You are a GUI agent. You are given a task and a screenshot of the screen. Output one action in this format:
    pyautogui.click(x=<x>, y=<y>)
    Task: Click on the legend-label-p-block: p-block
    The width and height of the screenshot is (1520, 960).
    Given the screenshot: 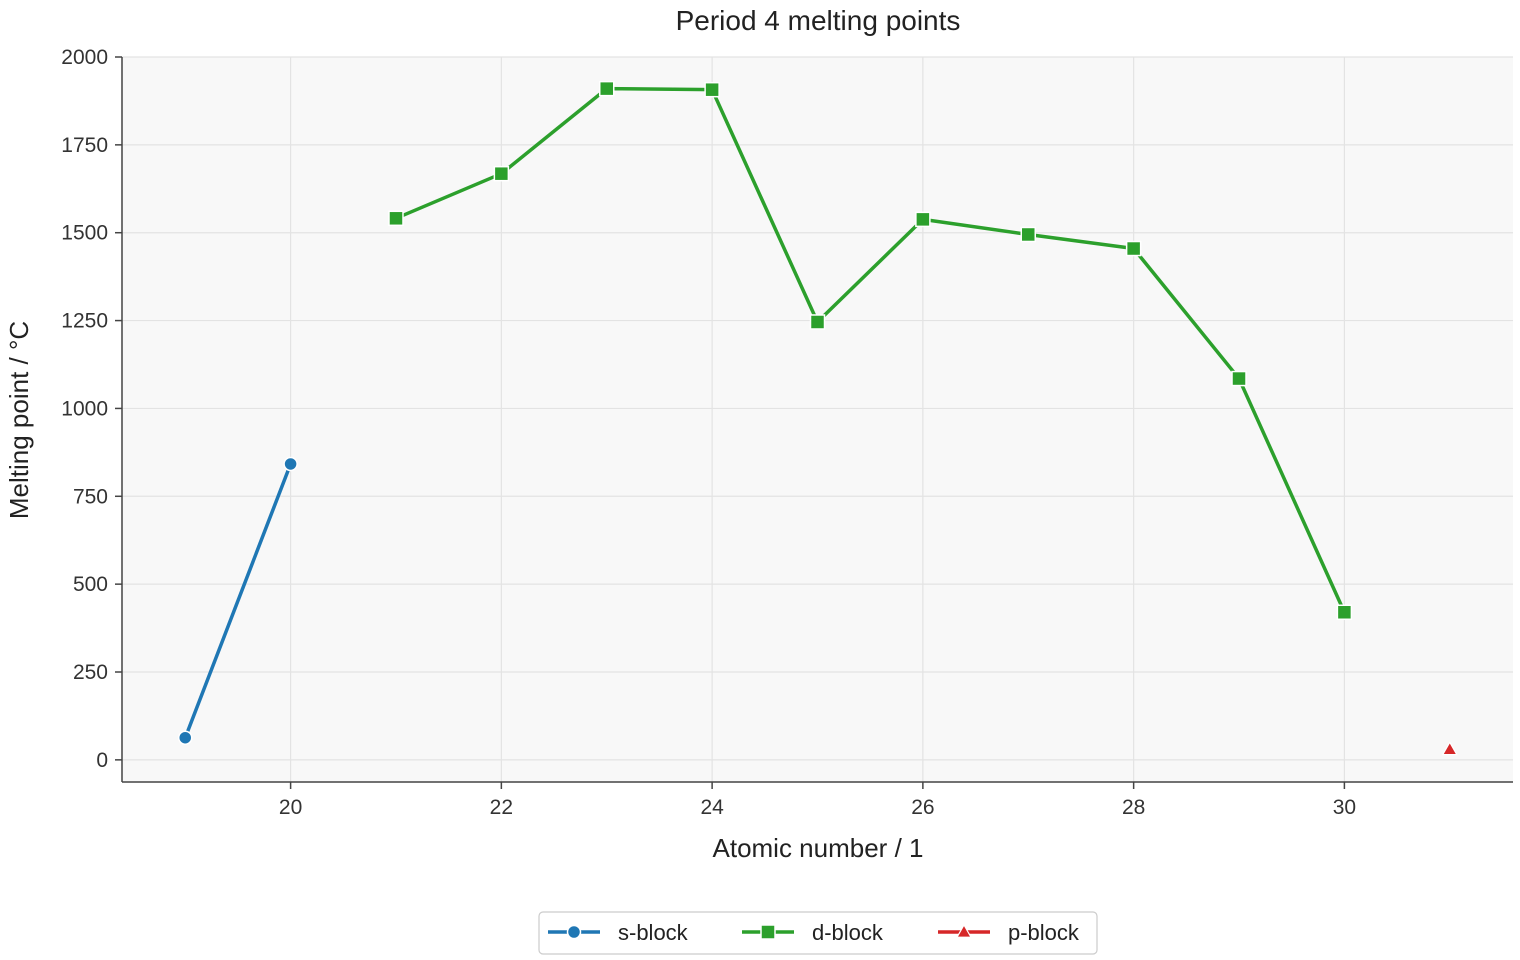 What is the action you would take?
    pyautogui.click(x=1044, y=932)
    